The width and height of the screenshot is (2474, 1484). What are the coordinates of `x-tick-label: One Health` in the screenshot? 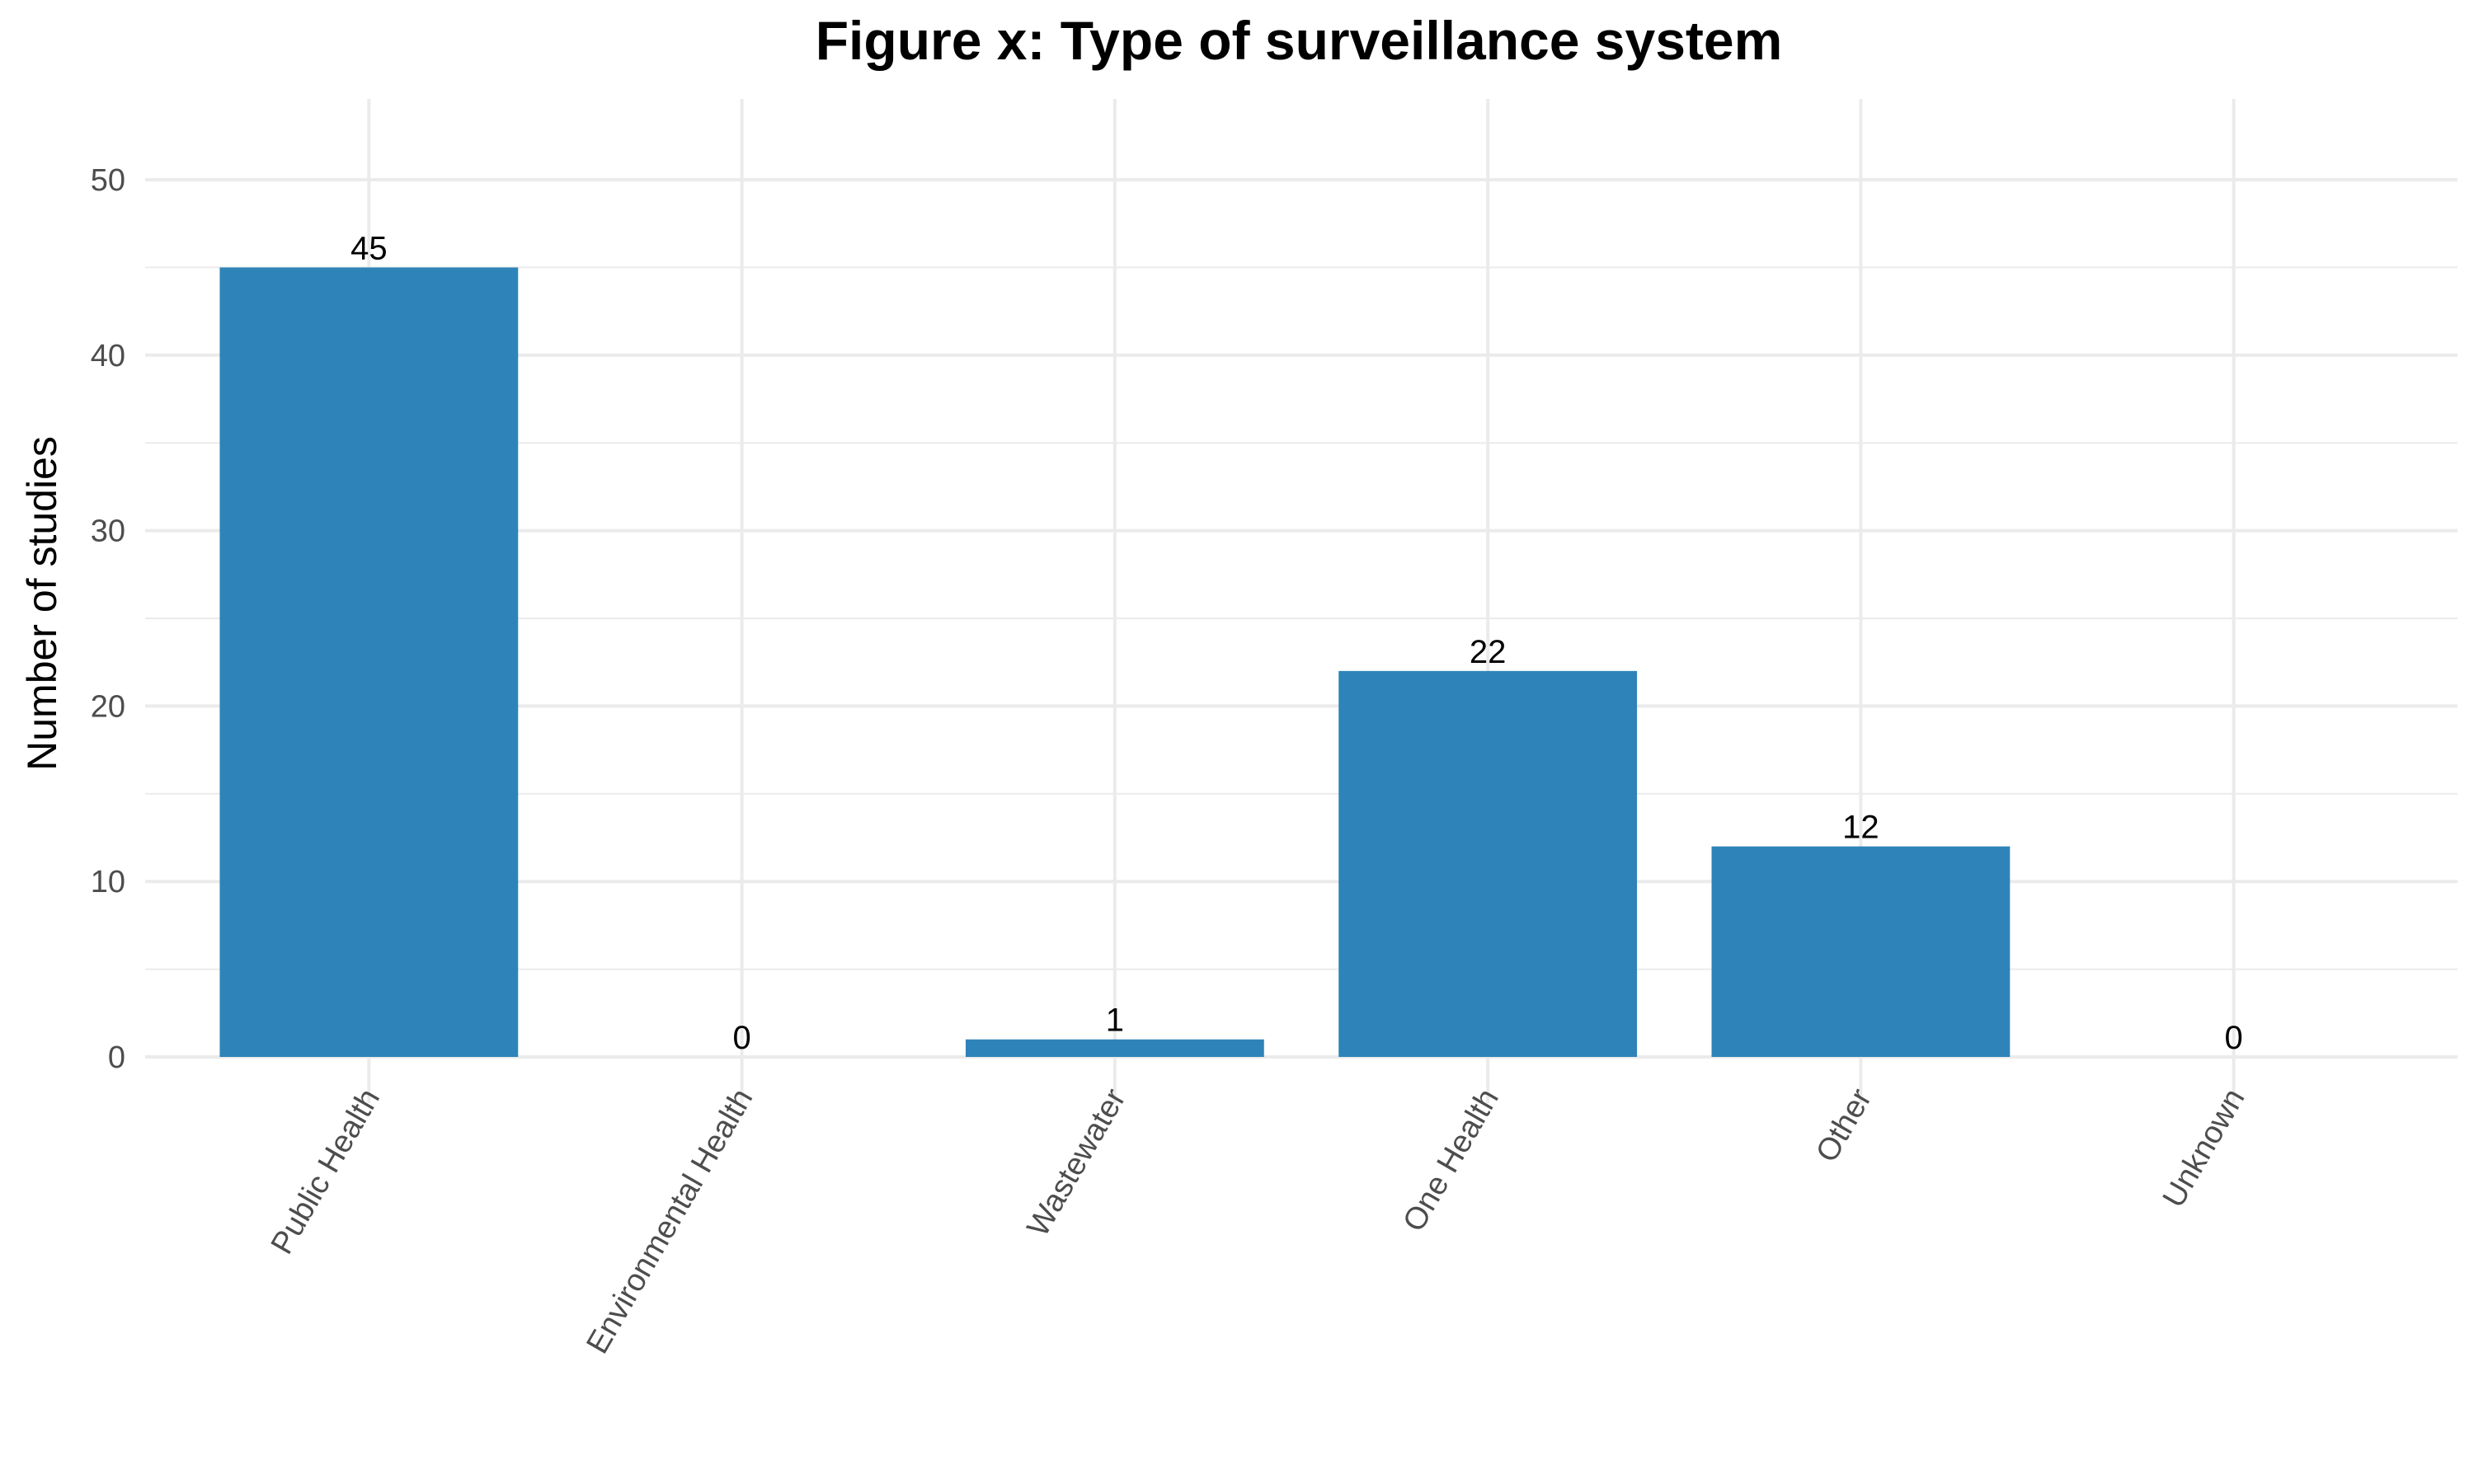 It's located at (1450, 1160).